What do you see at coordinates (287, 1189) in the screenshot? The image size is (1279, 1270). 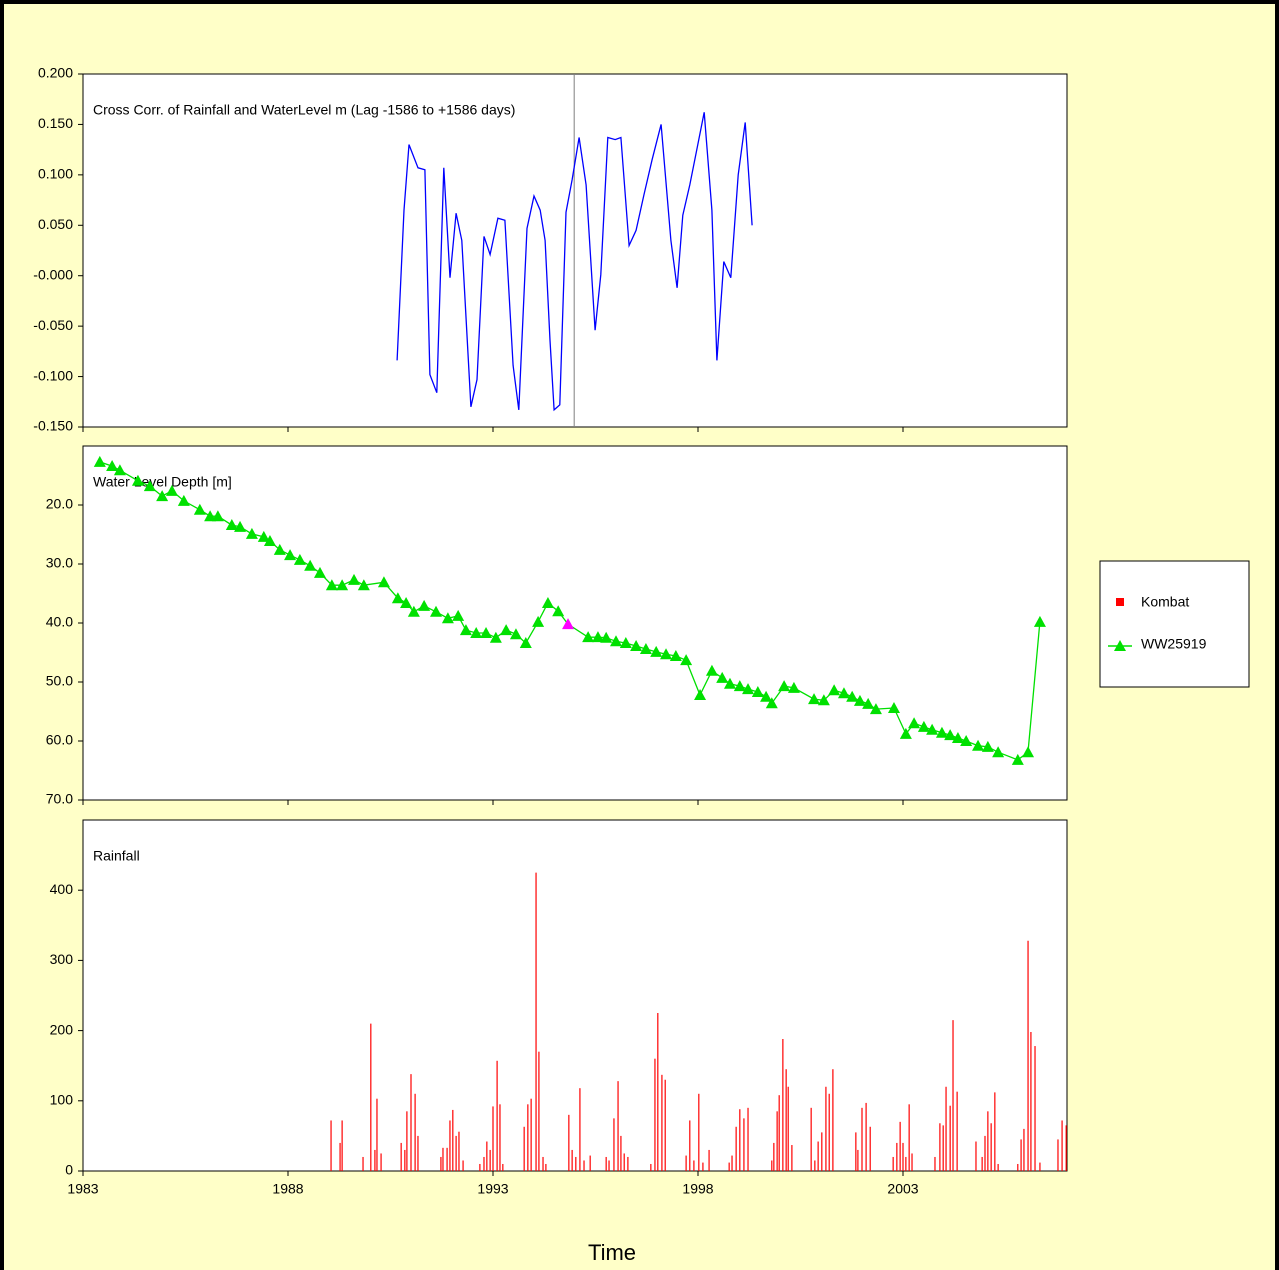 I see `x-tick-label: 1988` at bounding box center [287, 1189].